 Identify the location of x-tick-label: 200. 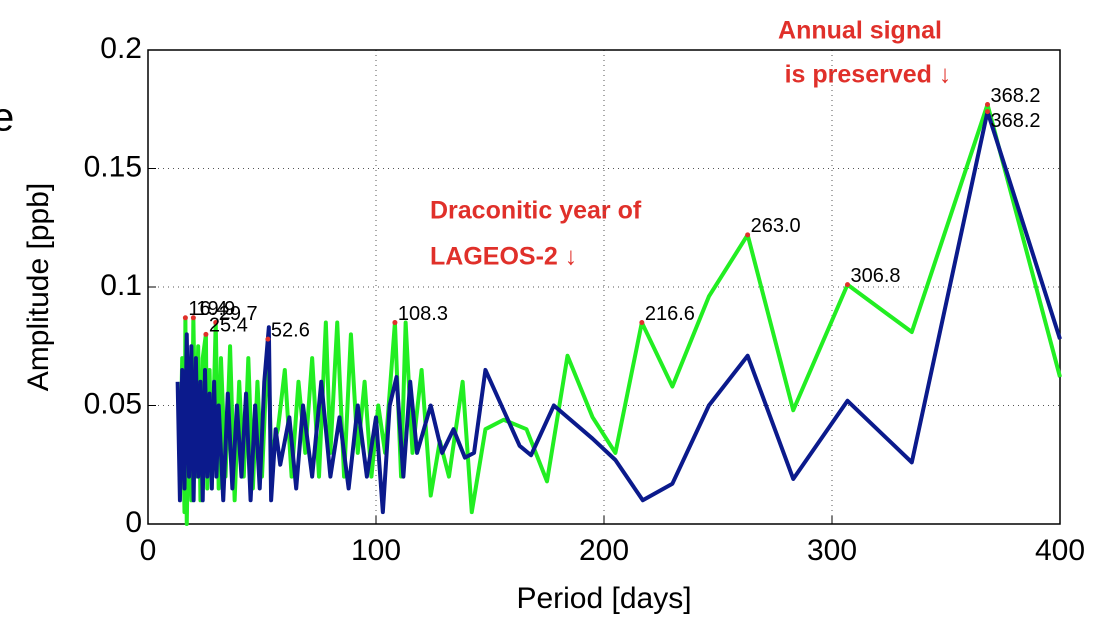
(604, 550).